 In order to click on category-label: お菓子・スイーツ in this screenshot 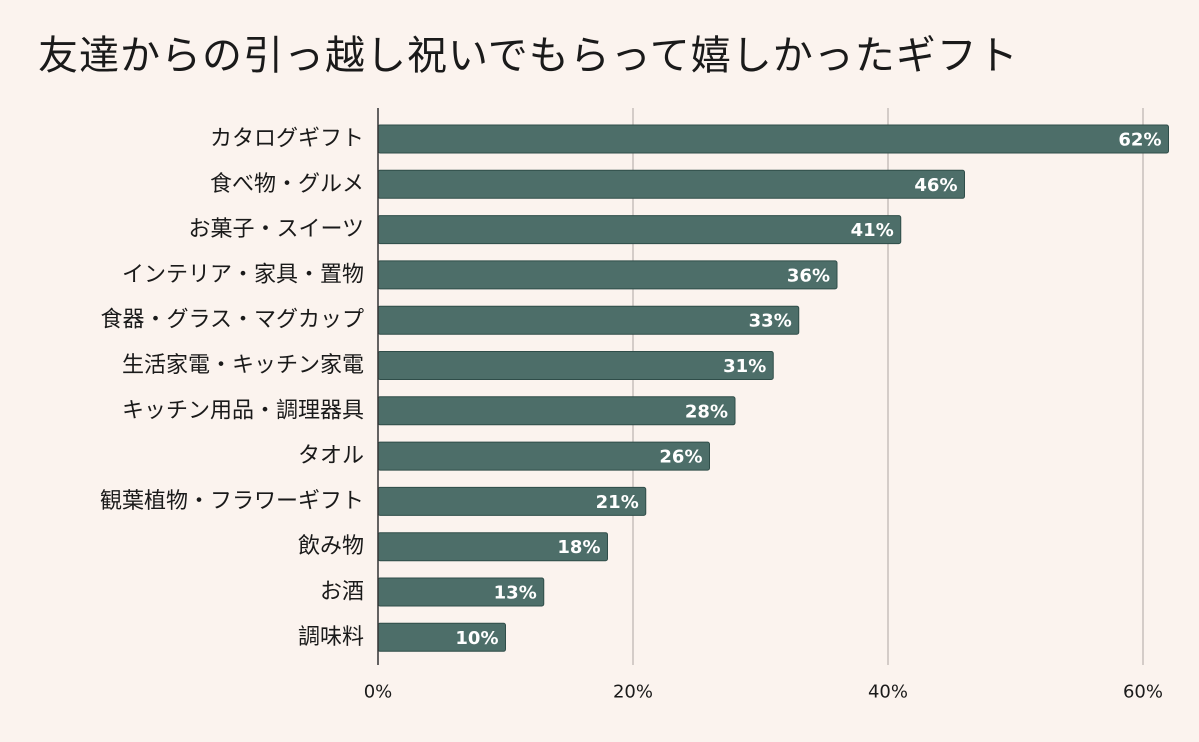, I will do `click(276, 229)`.